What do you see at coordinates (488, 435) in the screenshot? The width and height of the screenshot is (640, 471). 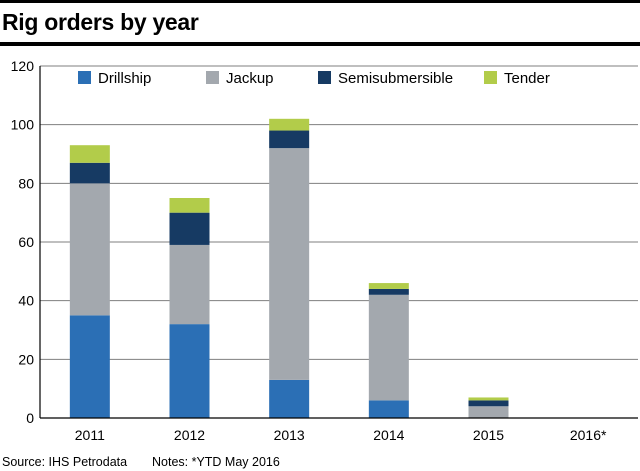 I see `x-tick-label: 2015` at bounding box center [488, 435].